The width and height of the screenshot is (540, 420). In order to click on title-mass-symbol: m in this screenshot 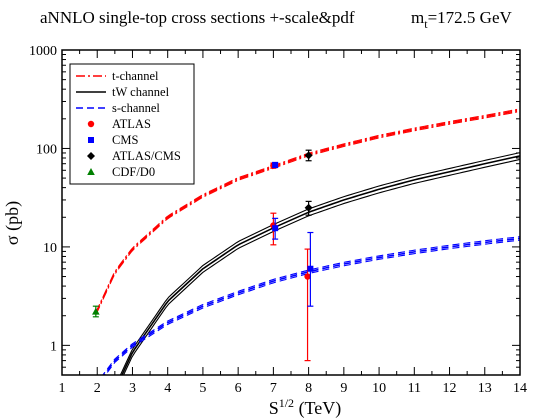, I will do `click(417, 17)`.